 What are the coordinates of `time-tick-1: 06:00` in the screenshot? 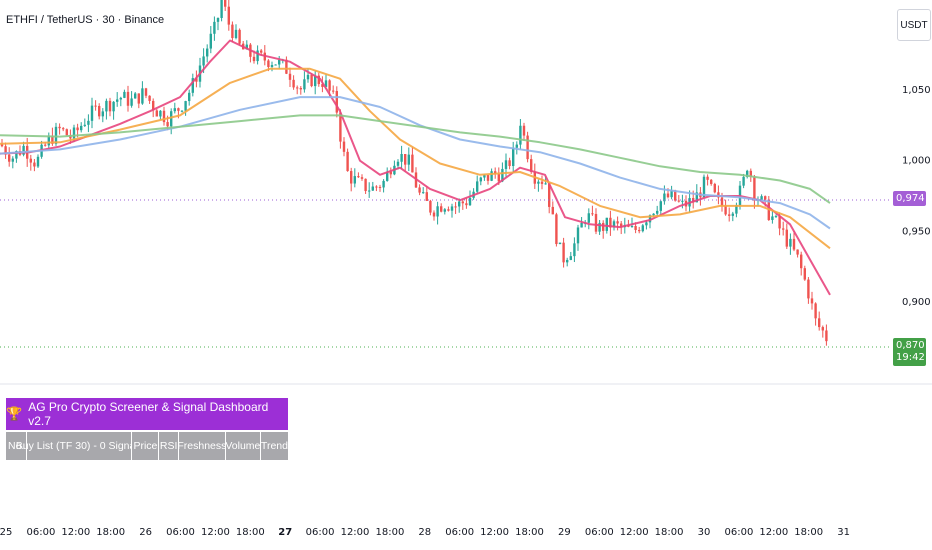 It's located at (40, 532).